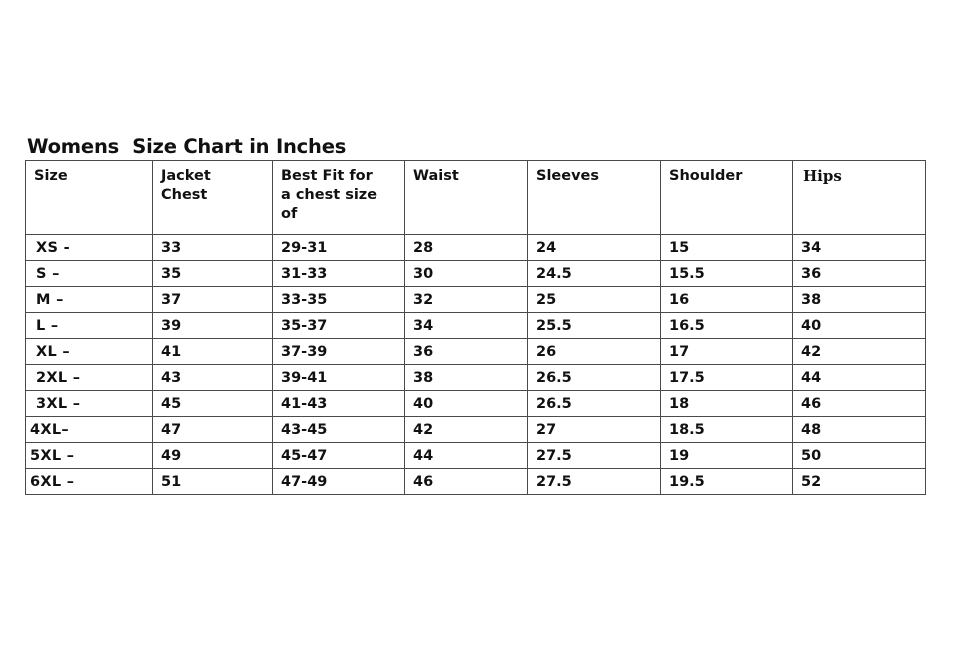 This screenshot has width=960, height=653. I want to click on cell-shoulder: 16.5, so click(726, 325).